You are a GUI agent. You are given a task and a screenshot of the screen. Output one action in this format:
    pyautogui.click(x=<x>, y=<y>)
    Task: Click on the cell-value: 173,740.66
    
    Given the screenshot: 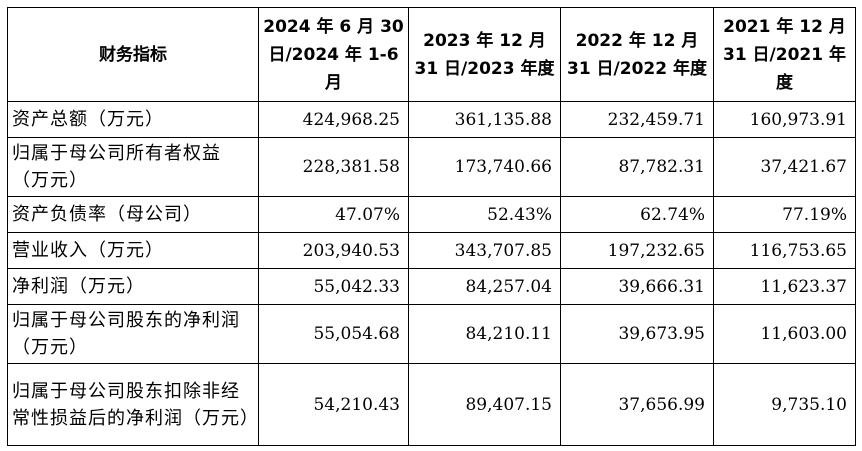 What is the action you would take?
    pyautogui.click(x=484, y=167)
    